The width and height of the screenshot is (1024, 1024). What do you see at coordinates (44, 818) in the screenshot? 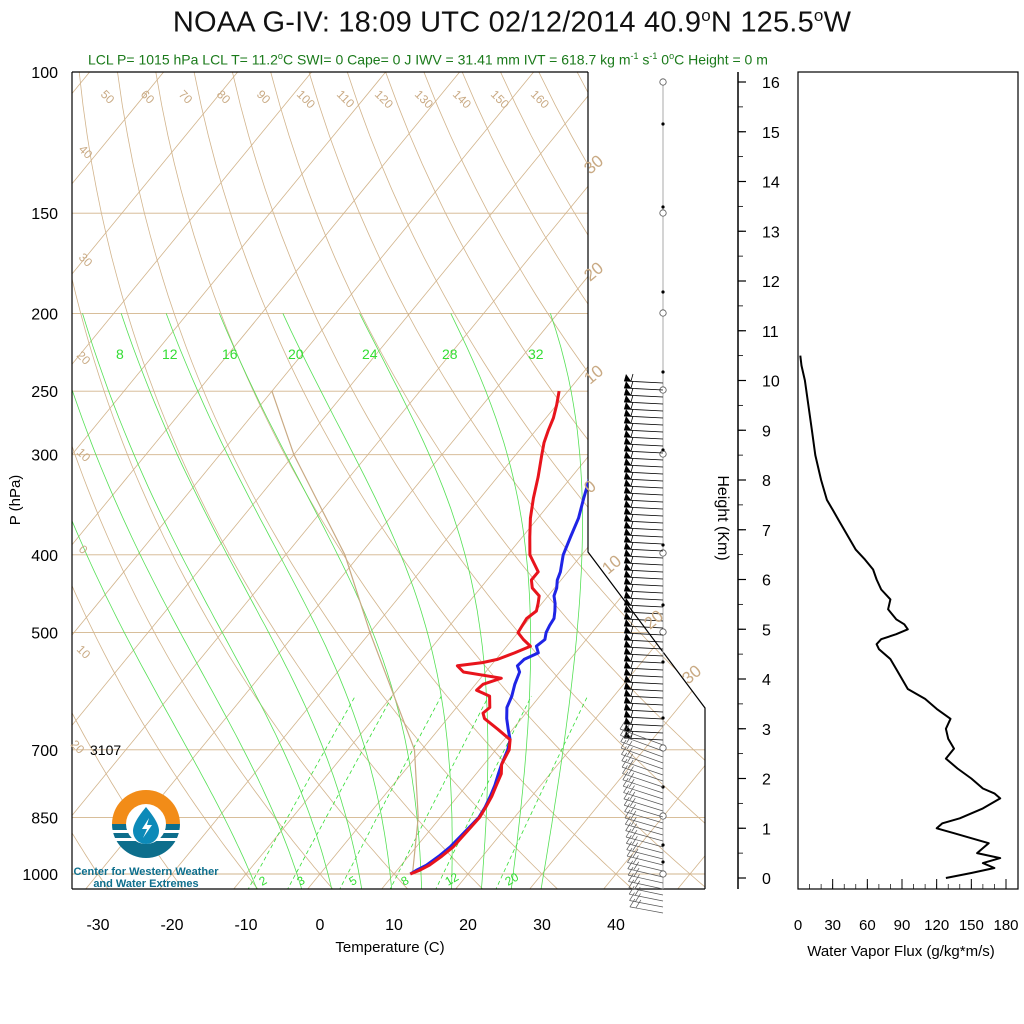
I see `pressure-tick-label: 850` at bounding box center [44, 818].